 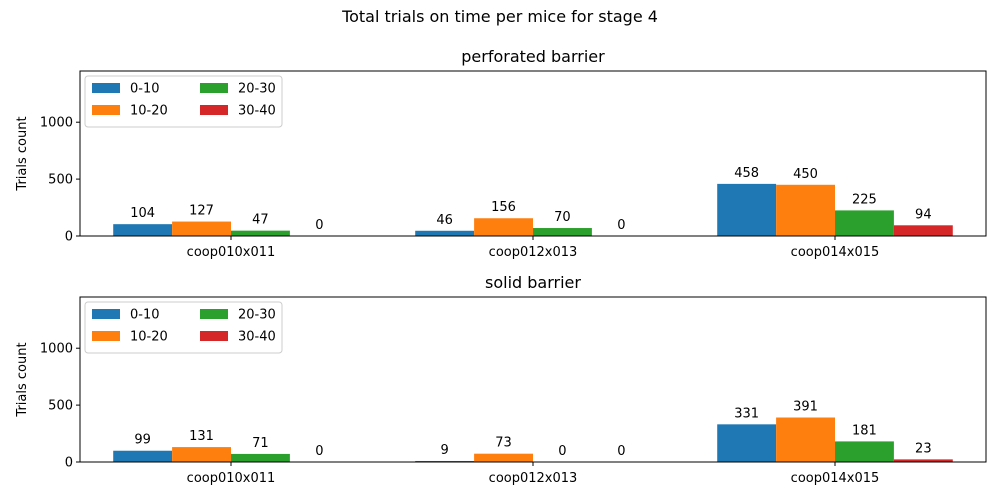 I want to click on data-label: 94, so click(x=923, y=214).